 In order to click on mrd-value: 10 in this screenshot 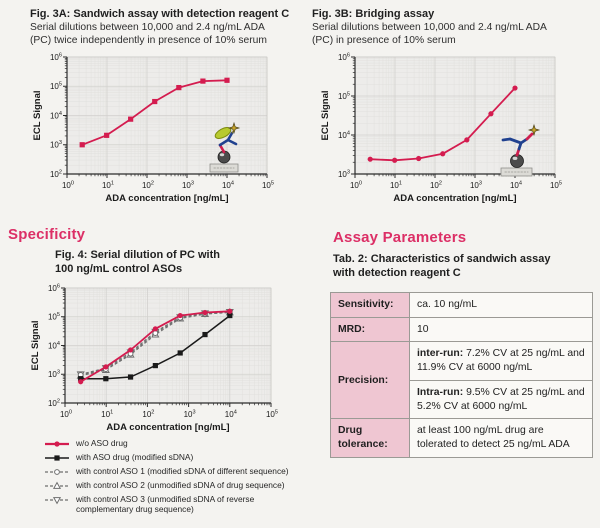, I will do `click(501, 329)`.